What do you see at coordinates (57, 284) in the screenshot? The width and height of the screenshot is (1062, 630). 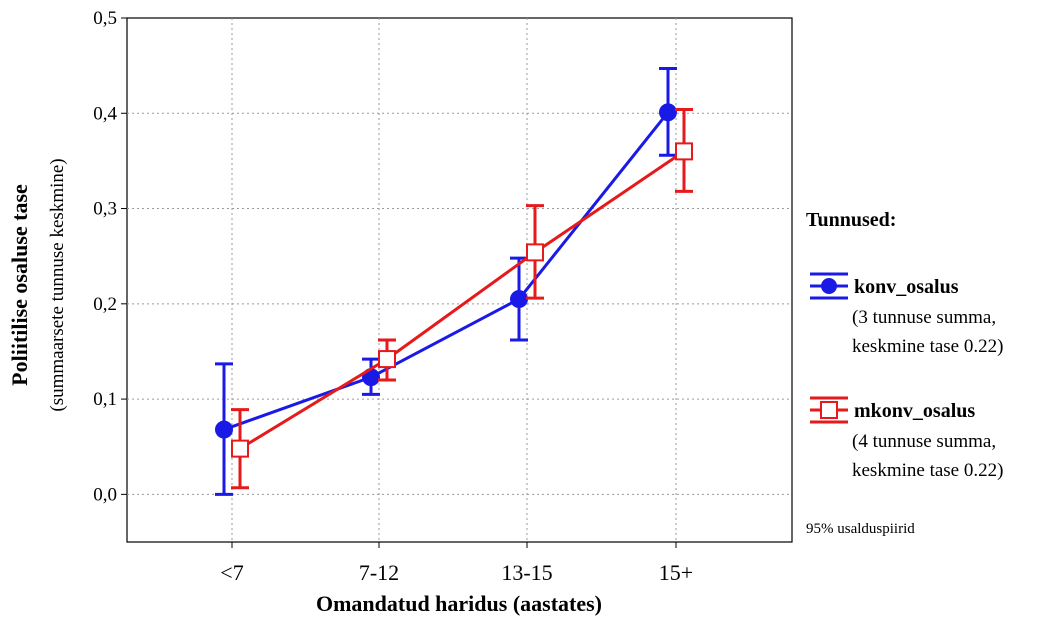 I see `y-axis-subtitle: (summaarsete tunnuse keskmine)` at bounding box center [57, 284].